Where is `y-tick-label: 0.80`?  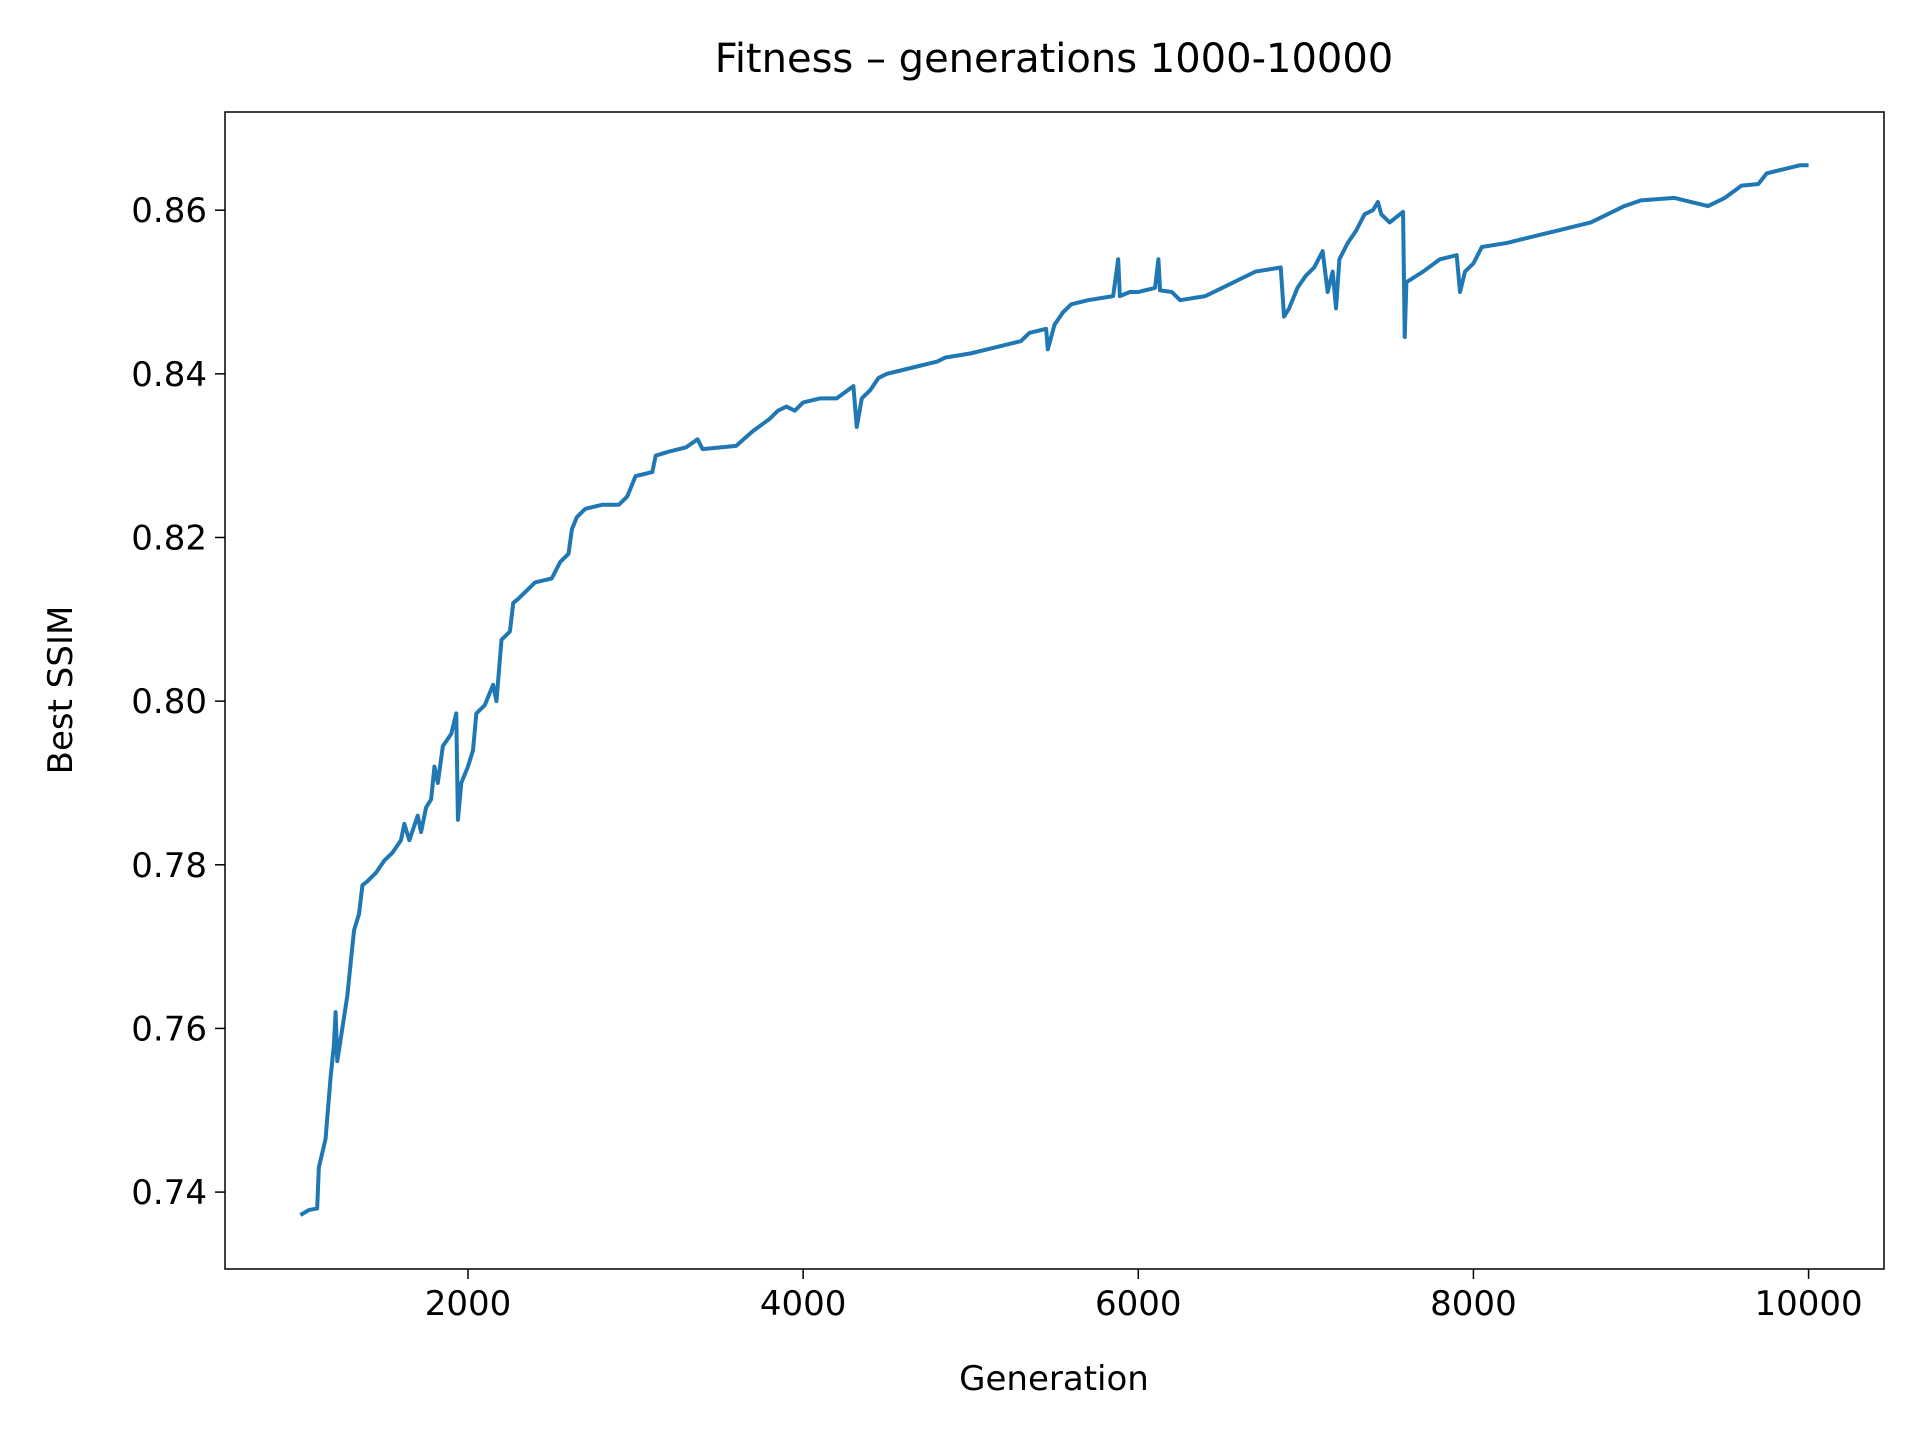
y-tick-label: 0.80 is located at coordinates (169, 702).